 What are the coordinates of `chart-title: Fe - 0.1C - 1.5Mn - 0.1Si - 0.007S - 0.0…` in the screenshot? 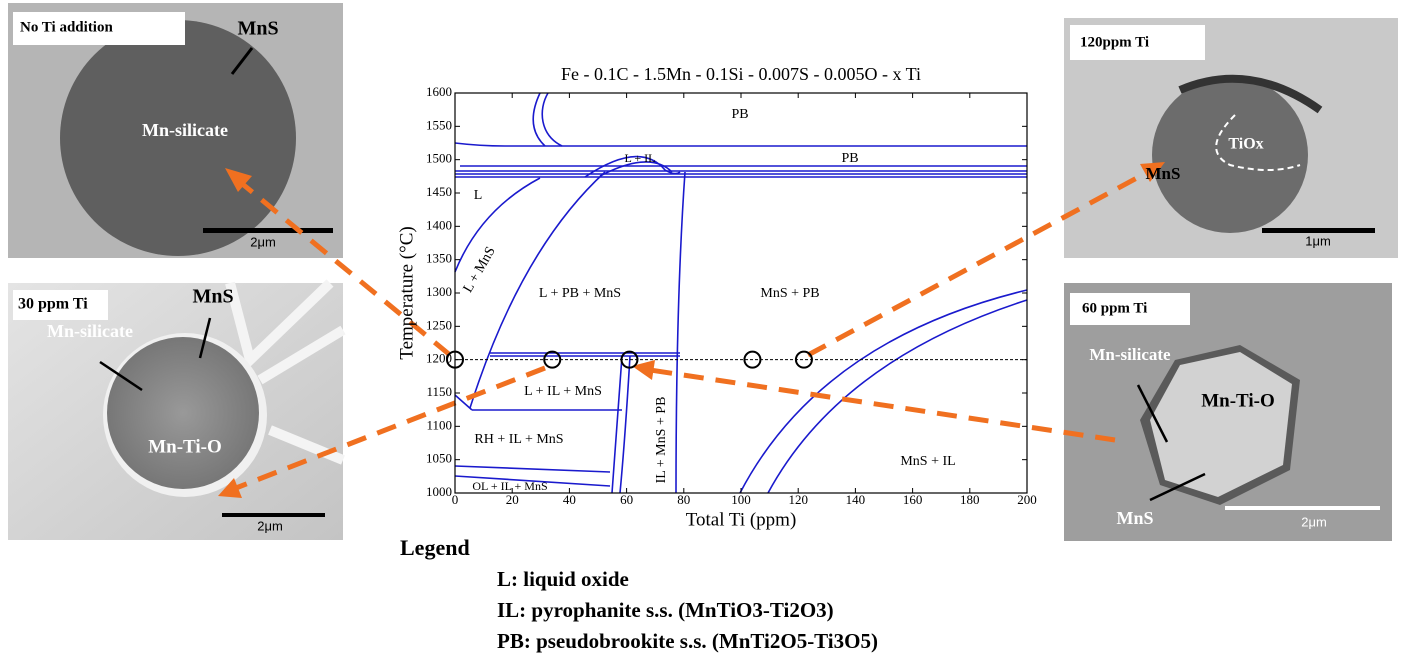 It's located at (741, 74).